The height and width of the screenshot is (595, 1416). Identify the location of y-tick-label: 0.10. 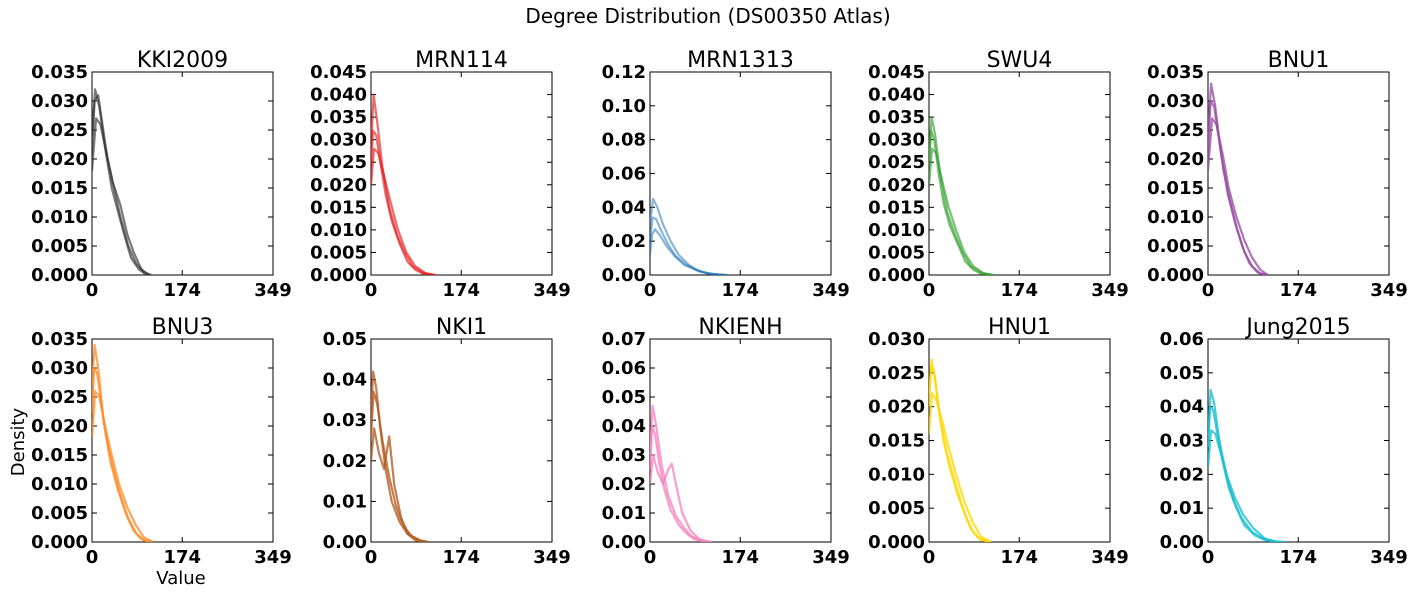
(624, 106).